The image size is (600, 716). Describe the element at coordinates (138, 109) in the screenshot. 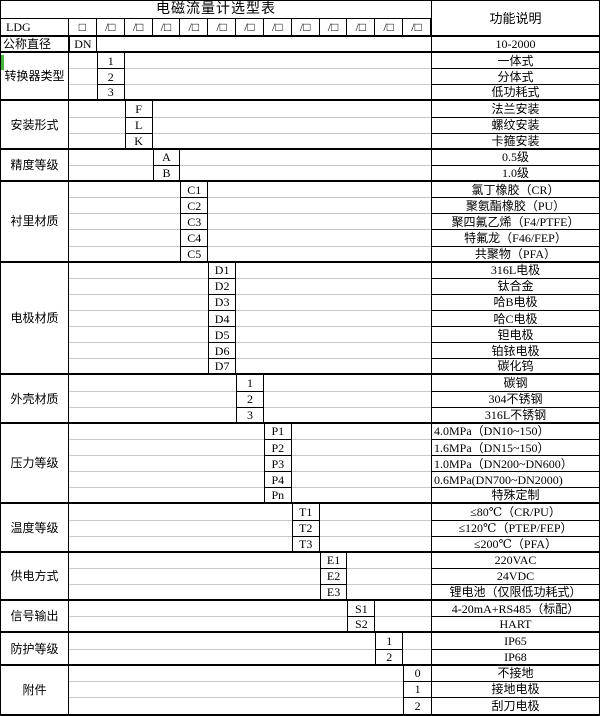

I see `option-code-cell: F` at that location.